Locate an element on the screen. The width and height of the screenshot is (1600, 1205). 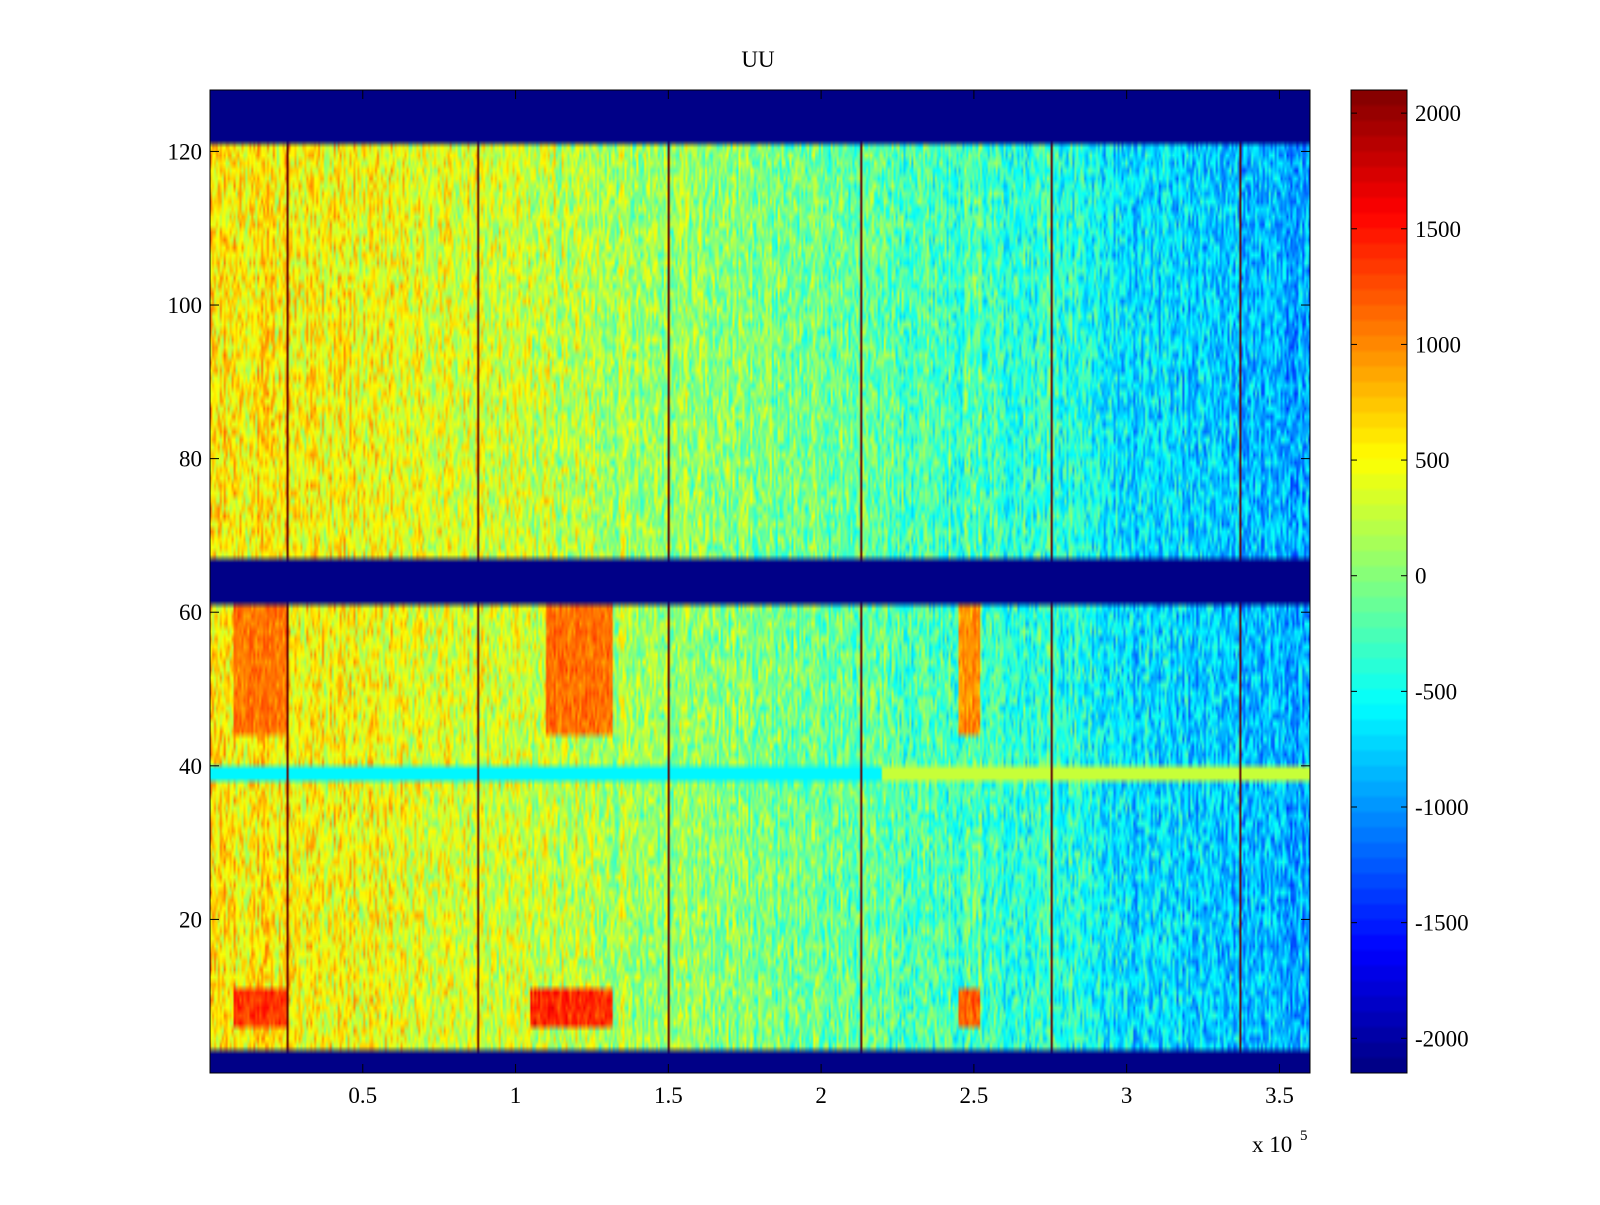
colorbar: 2000 1500 1000 500 0 -500 -1000 -1500 -2000 is located at coordinates (1409, 581).